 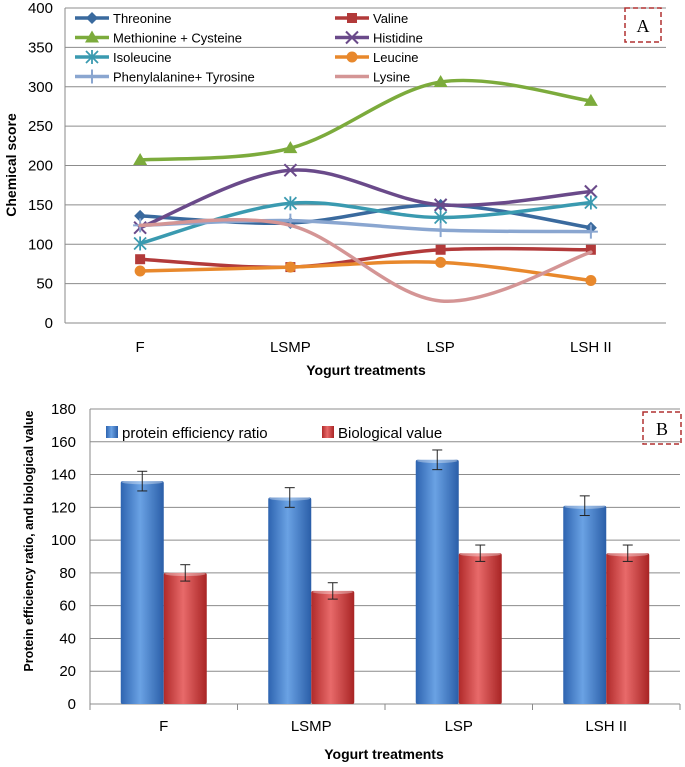 What do you see at coordinates (627, 553) in the screenshot?
I see `chart-b-error-bar-biological-value-lsh-ii` at bounding box center [627, 553].